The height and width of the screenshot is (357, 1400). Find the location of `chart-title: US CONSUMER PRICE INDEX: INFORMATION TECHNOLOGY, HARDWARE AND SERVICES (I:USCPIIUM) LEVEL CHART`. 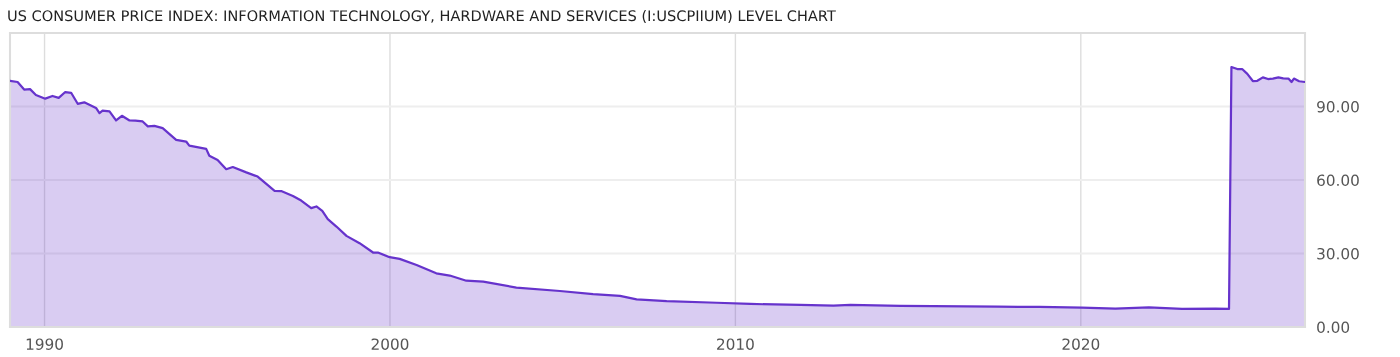

chart-title: US CONSUMER PRICE INDEX: INFORMATION TECHNOLOGY, HARDWARE AND SERVICES (I:USCPIIUM) LEVEL CHART is located at coordinates (422, 16).